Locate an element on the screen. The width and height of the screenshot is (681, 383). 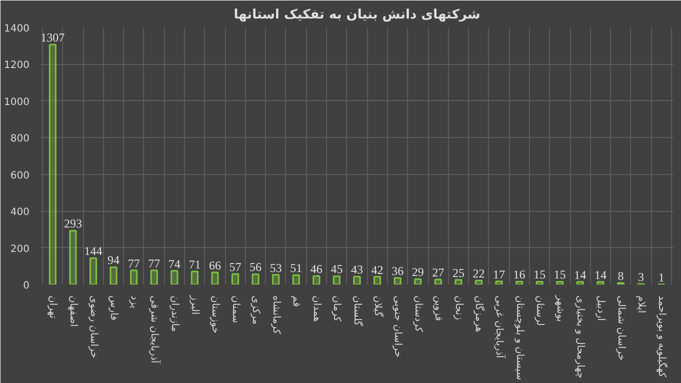
data-label: 66 is located at coordinates (214, 265).